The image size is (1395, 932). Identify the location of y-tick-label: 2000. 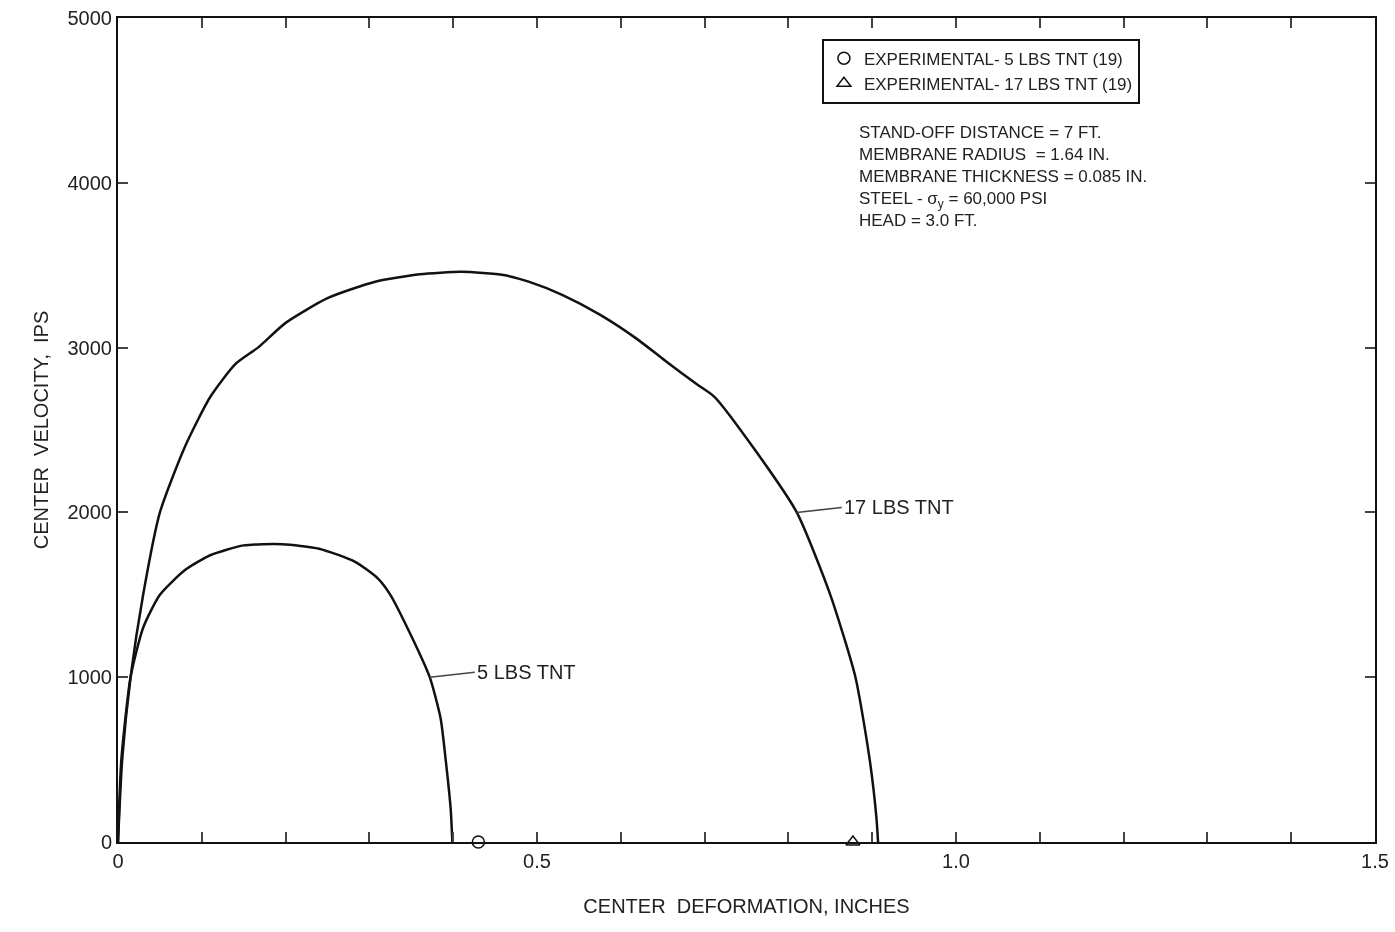
(89, 512).